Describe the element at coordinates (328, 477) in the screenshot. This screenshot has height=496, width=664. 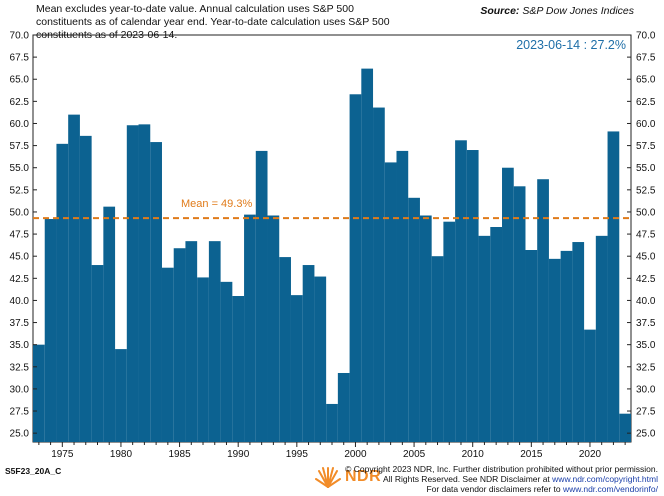
I see `sunburst-icon` at that location.